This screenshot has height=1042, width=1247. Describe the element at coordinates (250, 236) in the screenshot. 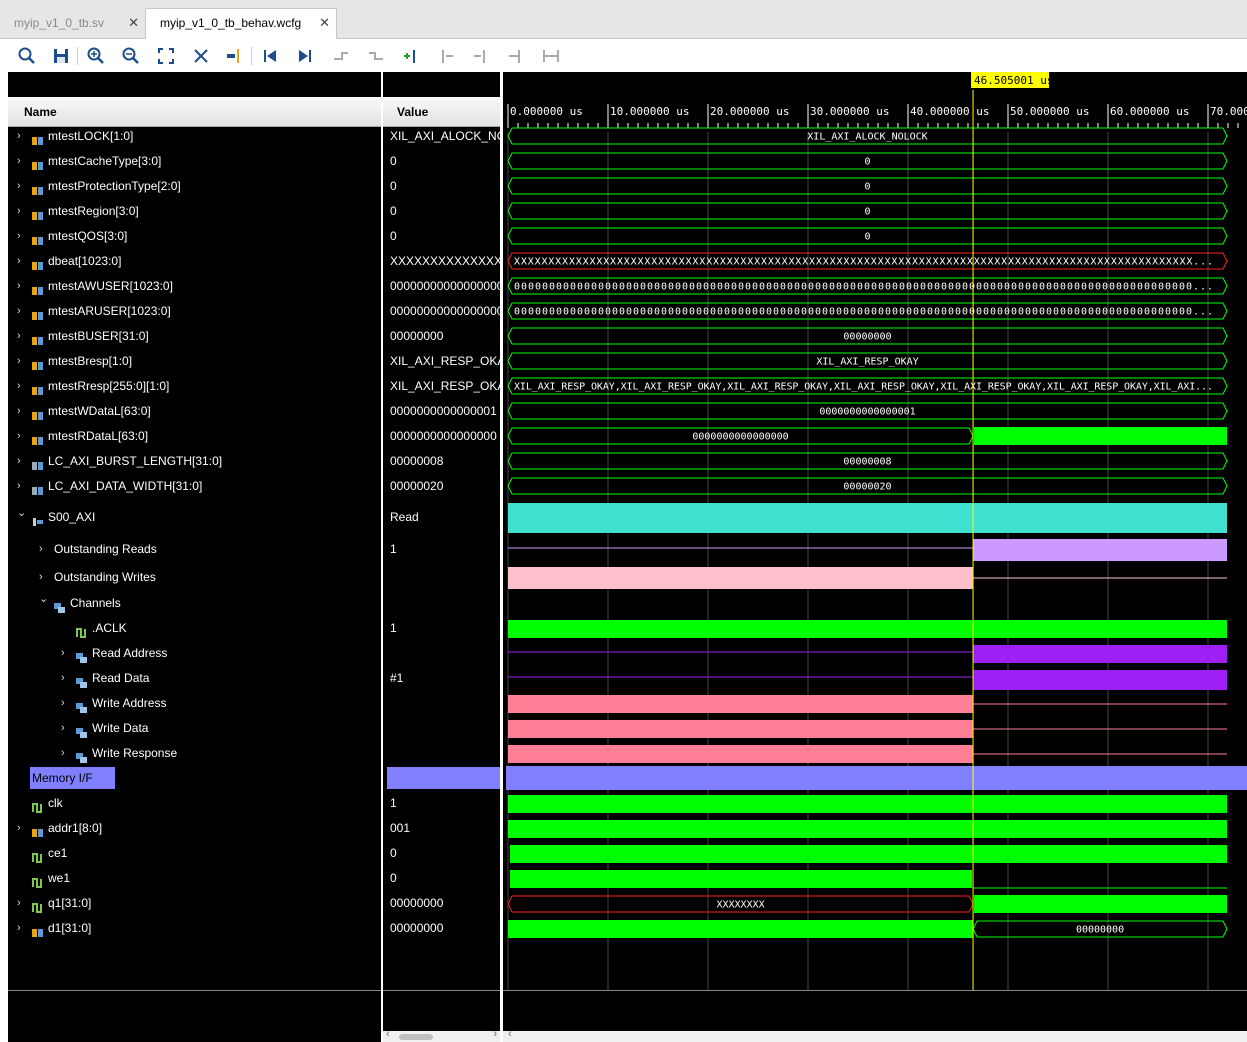

I see `signal-row: › mtestQOS[3:0] 0` at that location.